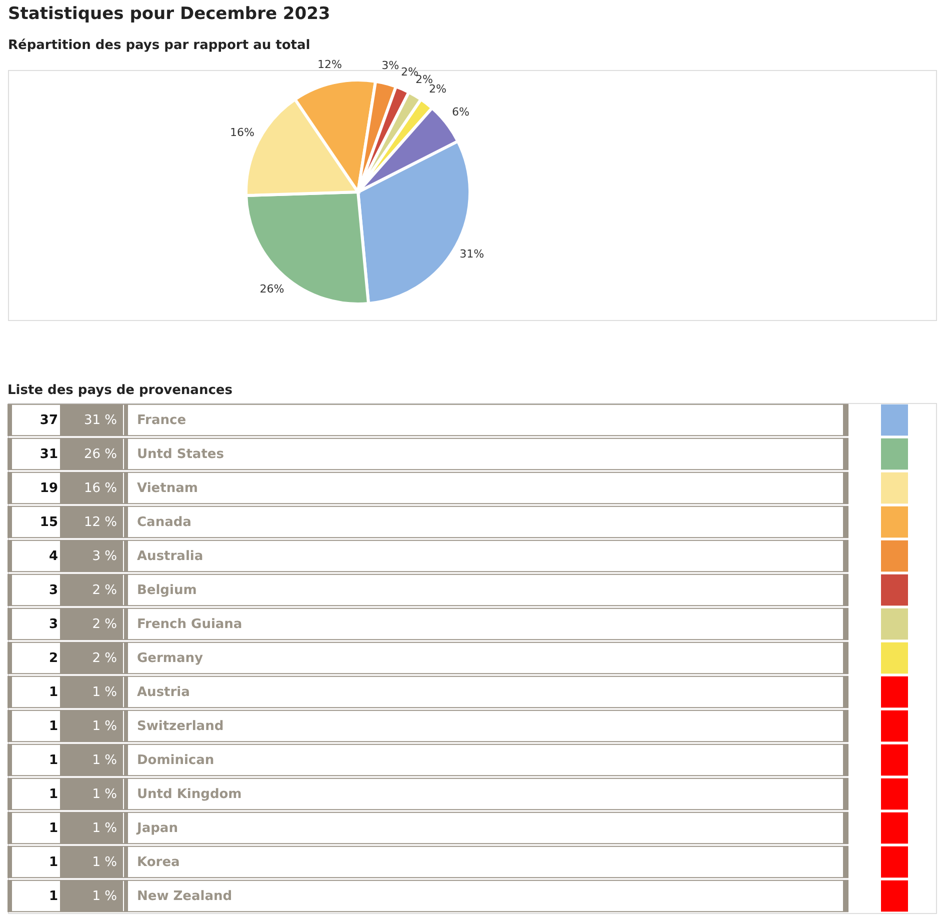  What do you see at coordinates (175, 760) in the screenshot?
I see `category-label: Dominican` at bounding box center [175, 760].